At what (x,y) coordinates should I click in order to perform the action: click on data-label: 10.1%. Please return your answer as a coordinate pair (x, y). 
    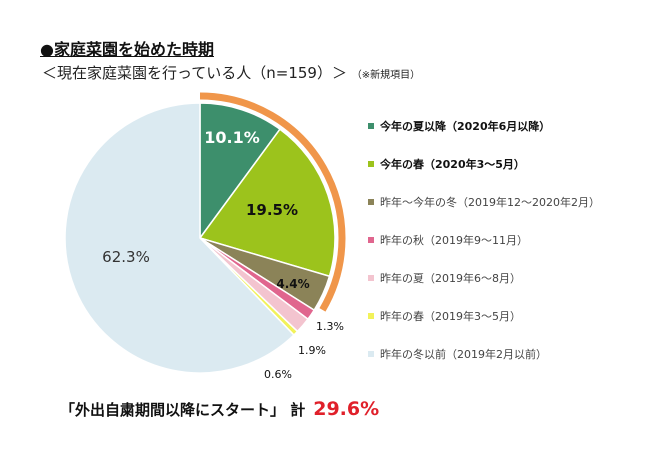
    Looking at the image, I should click on (232, 137).